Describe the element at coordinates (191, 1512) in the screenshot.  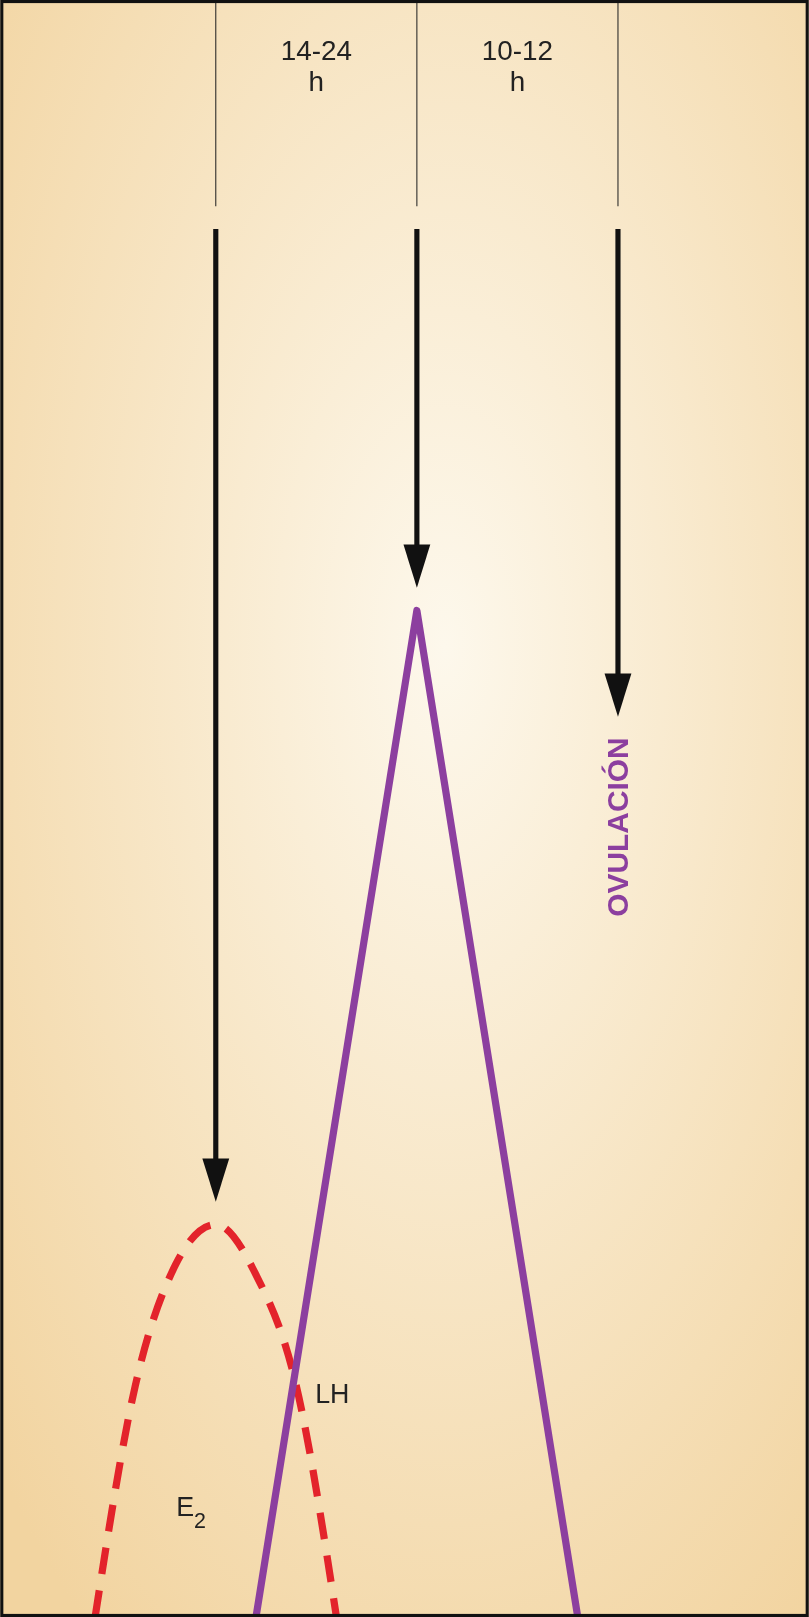
I see `text: E$_{2}$` at that location.